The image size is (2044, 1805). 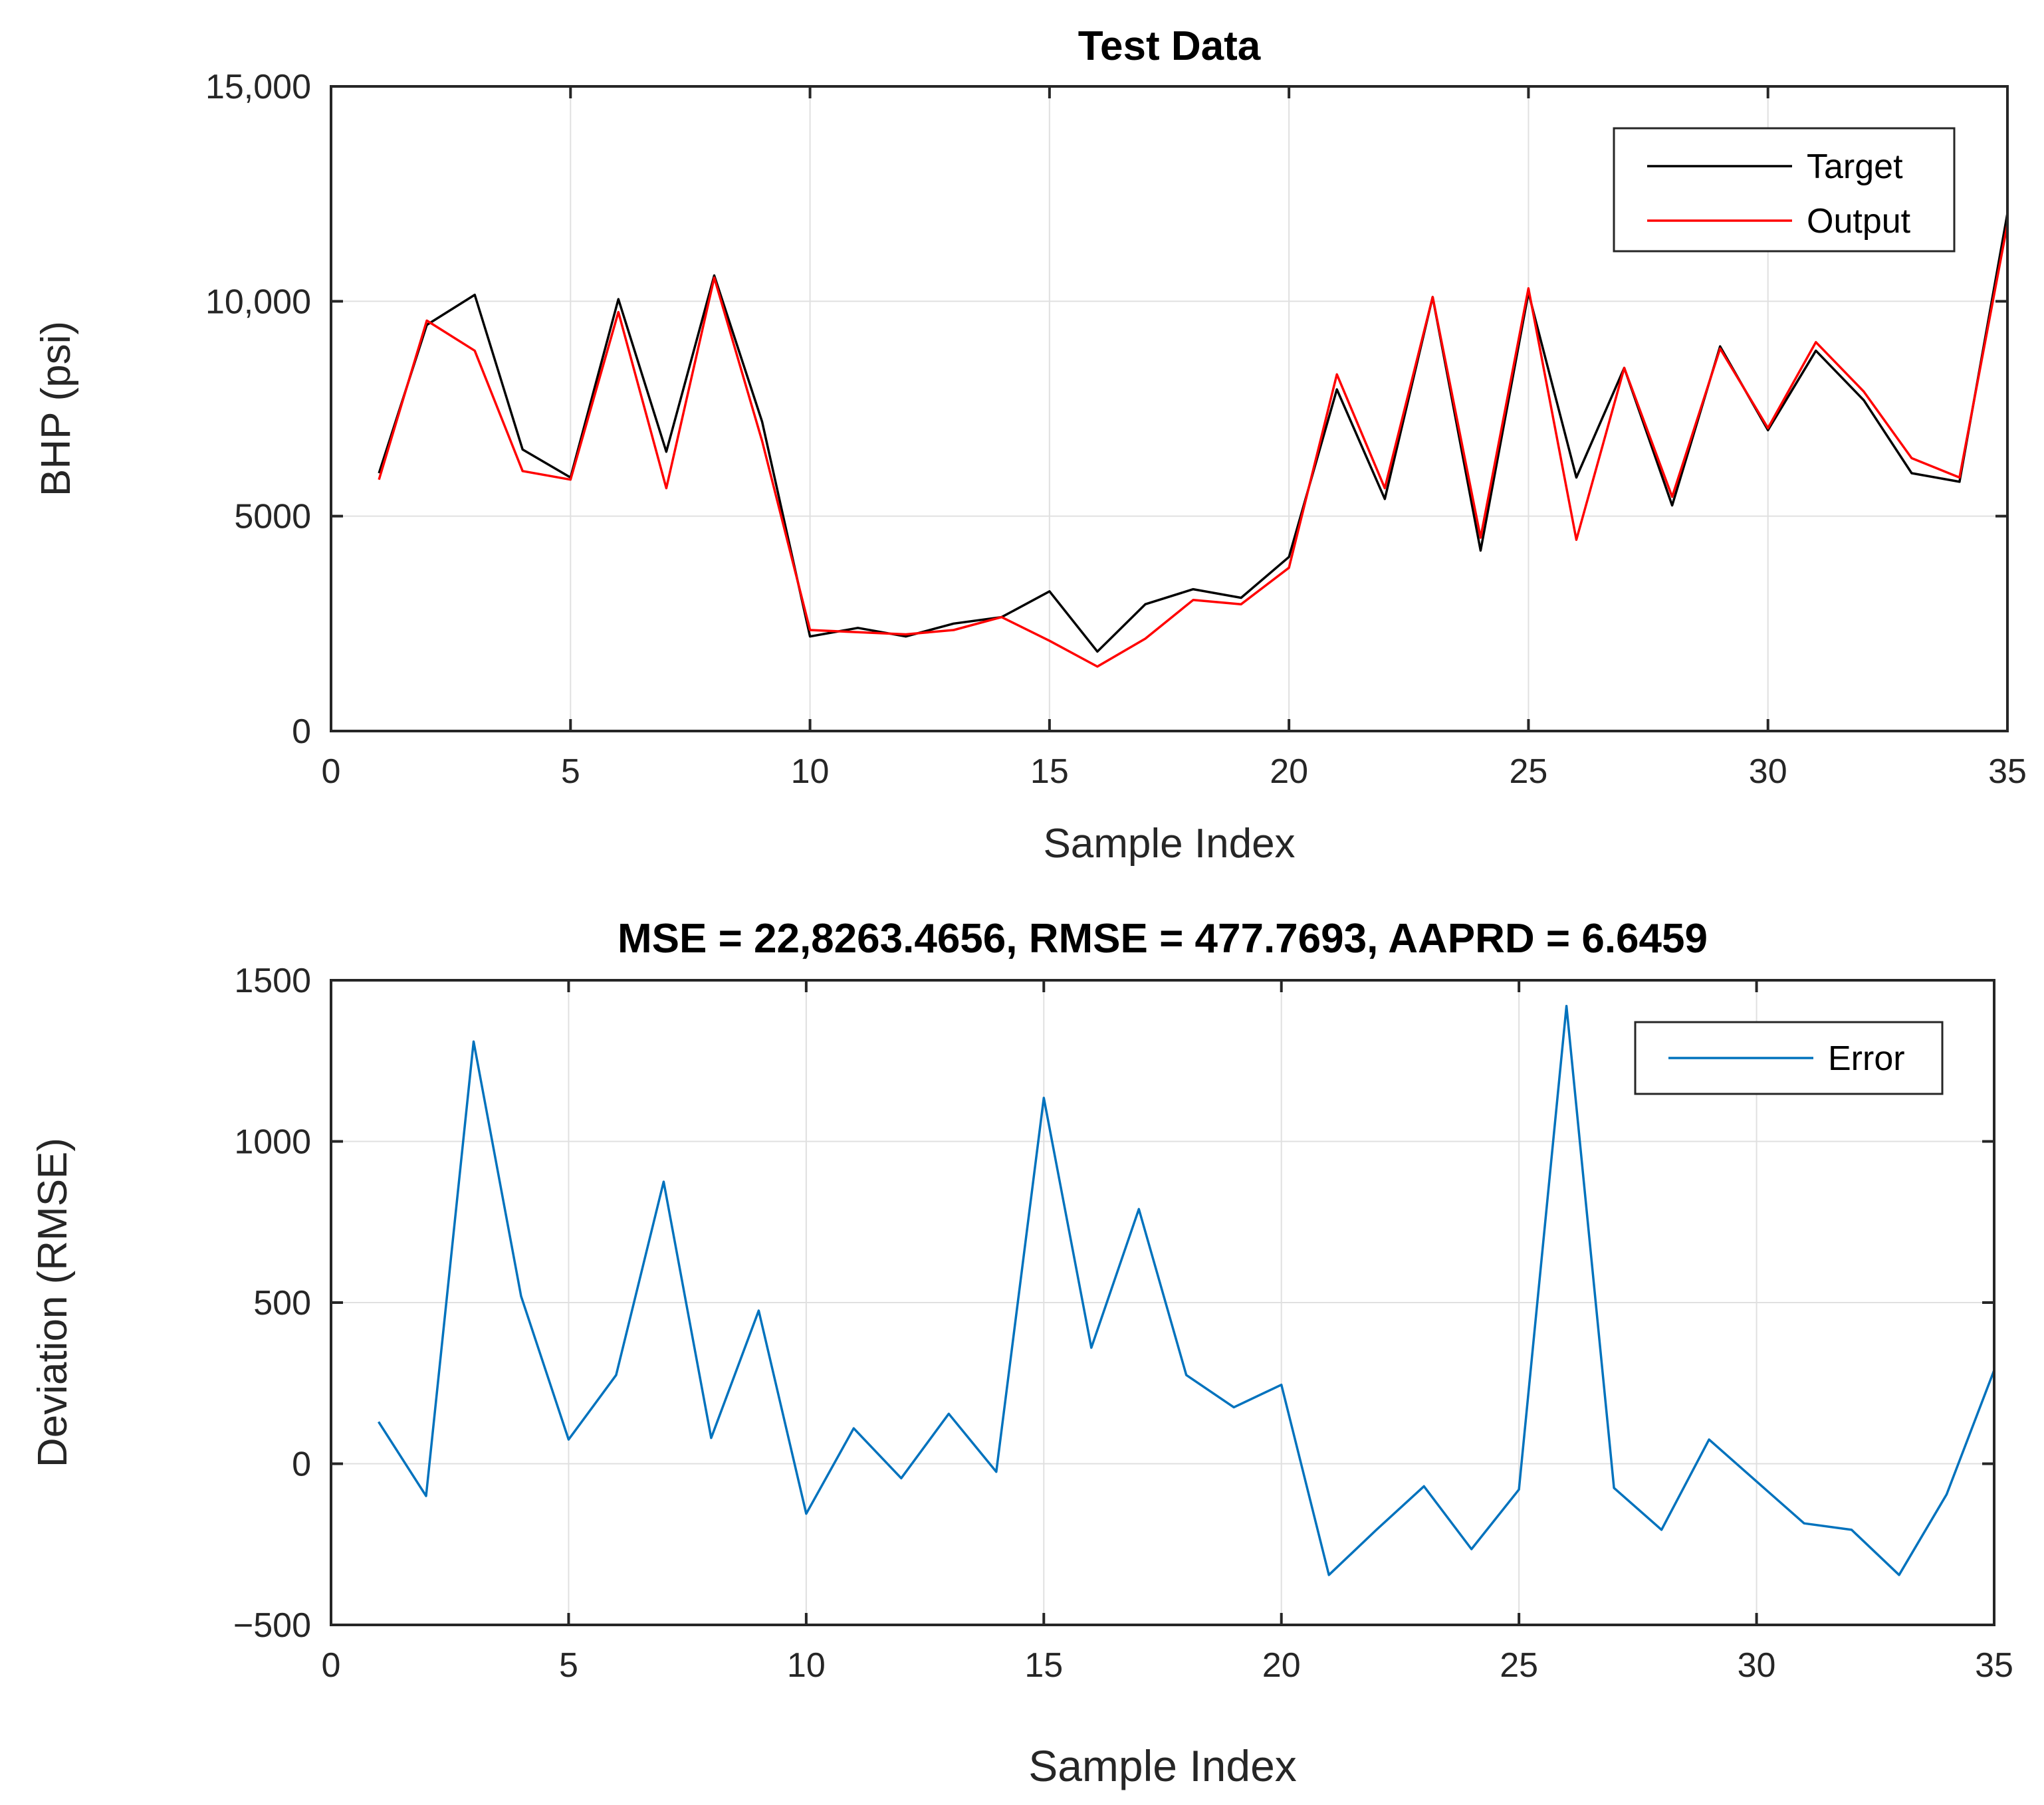 I want to click on chart-title: Test Data, so click(x=1169, y=46).